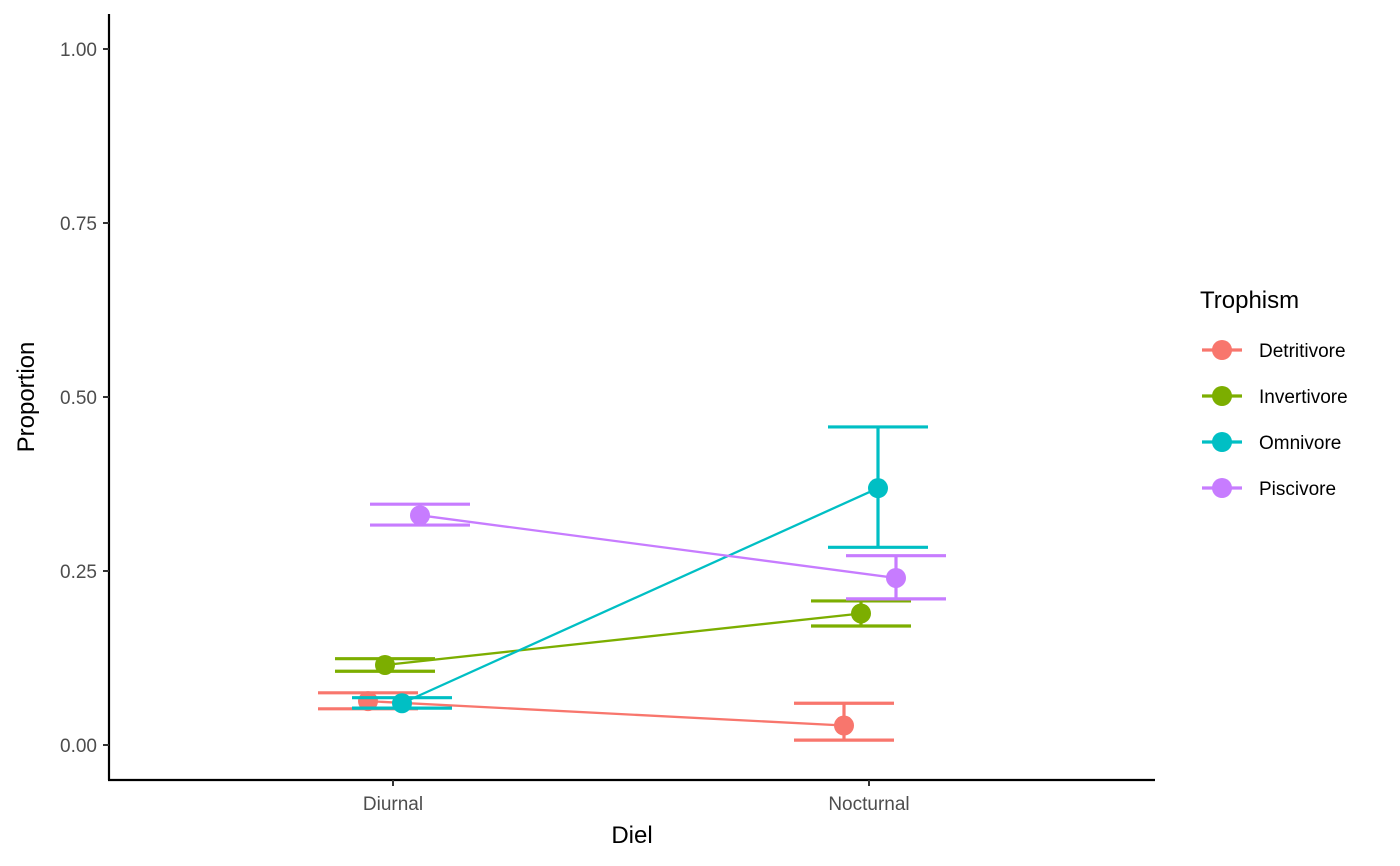 The image size is (1400, 866). What do you see at coordinates (78, 746) in the screenshot?
I see `y-tick-label: 0.00` at bounding box center [78, 746].